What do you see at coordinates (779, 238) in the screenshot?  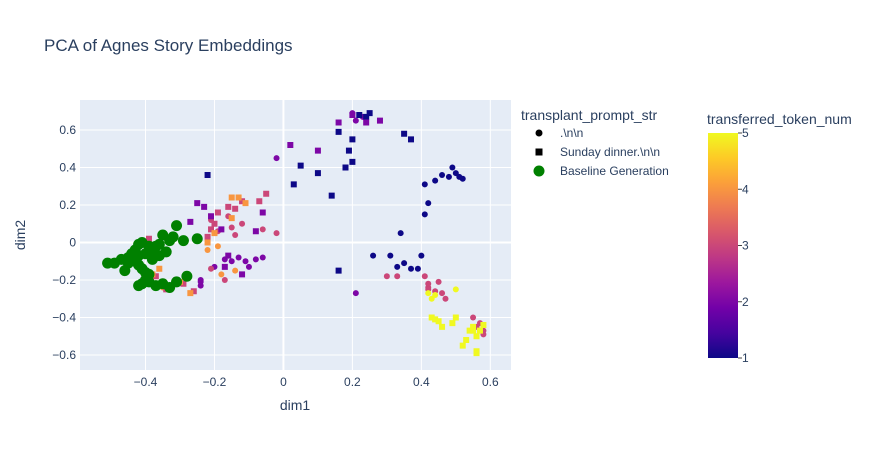 I see `colorbar: transferred_token_num 1 2 3 4 5` at bounding box center [779, 238].